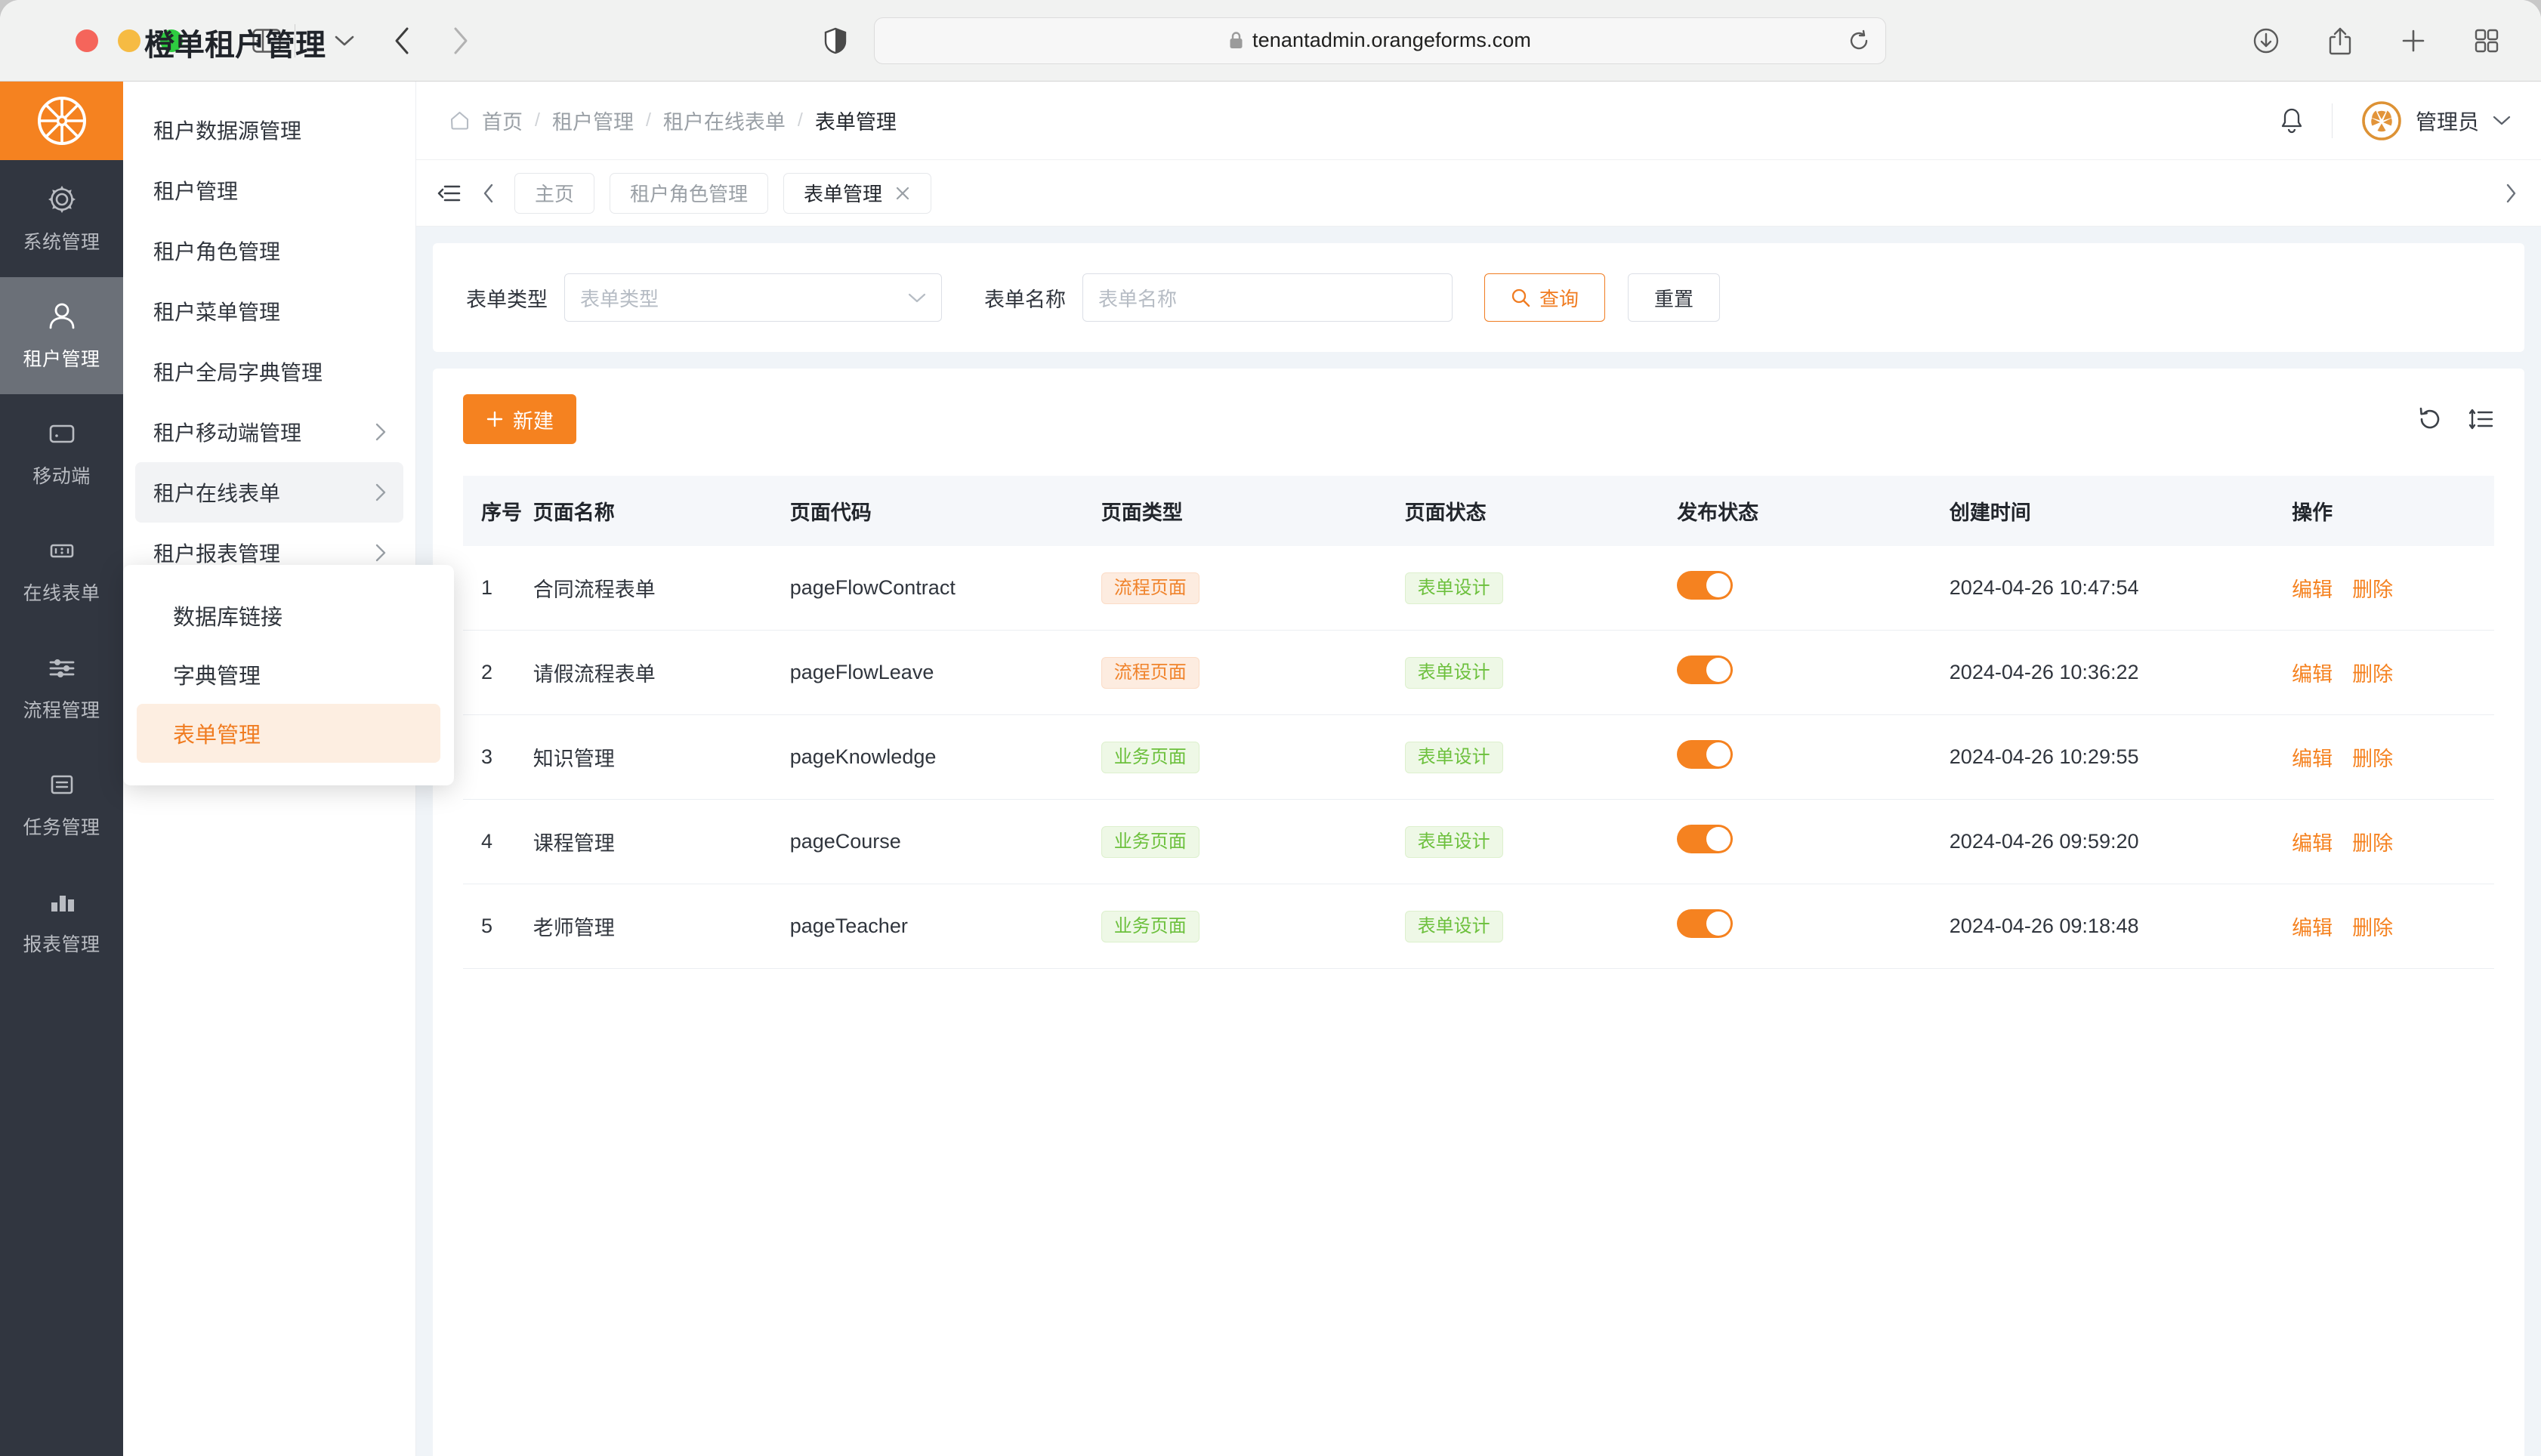 The width and height of the screenshot is (2541, 1456). I want to click on page-type-badge: 流程页面, so click(1150, 588).